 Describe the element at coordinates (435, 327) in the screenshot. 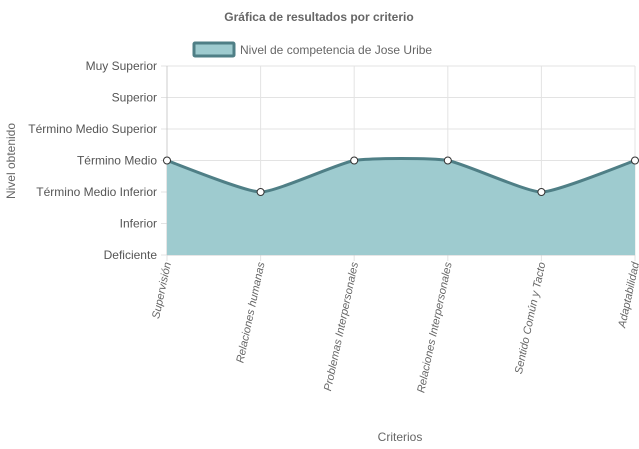

I see `x-tick-label: Relaciones Interpersonales` at that location.